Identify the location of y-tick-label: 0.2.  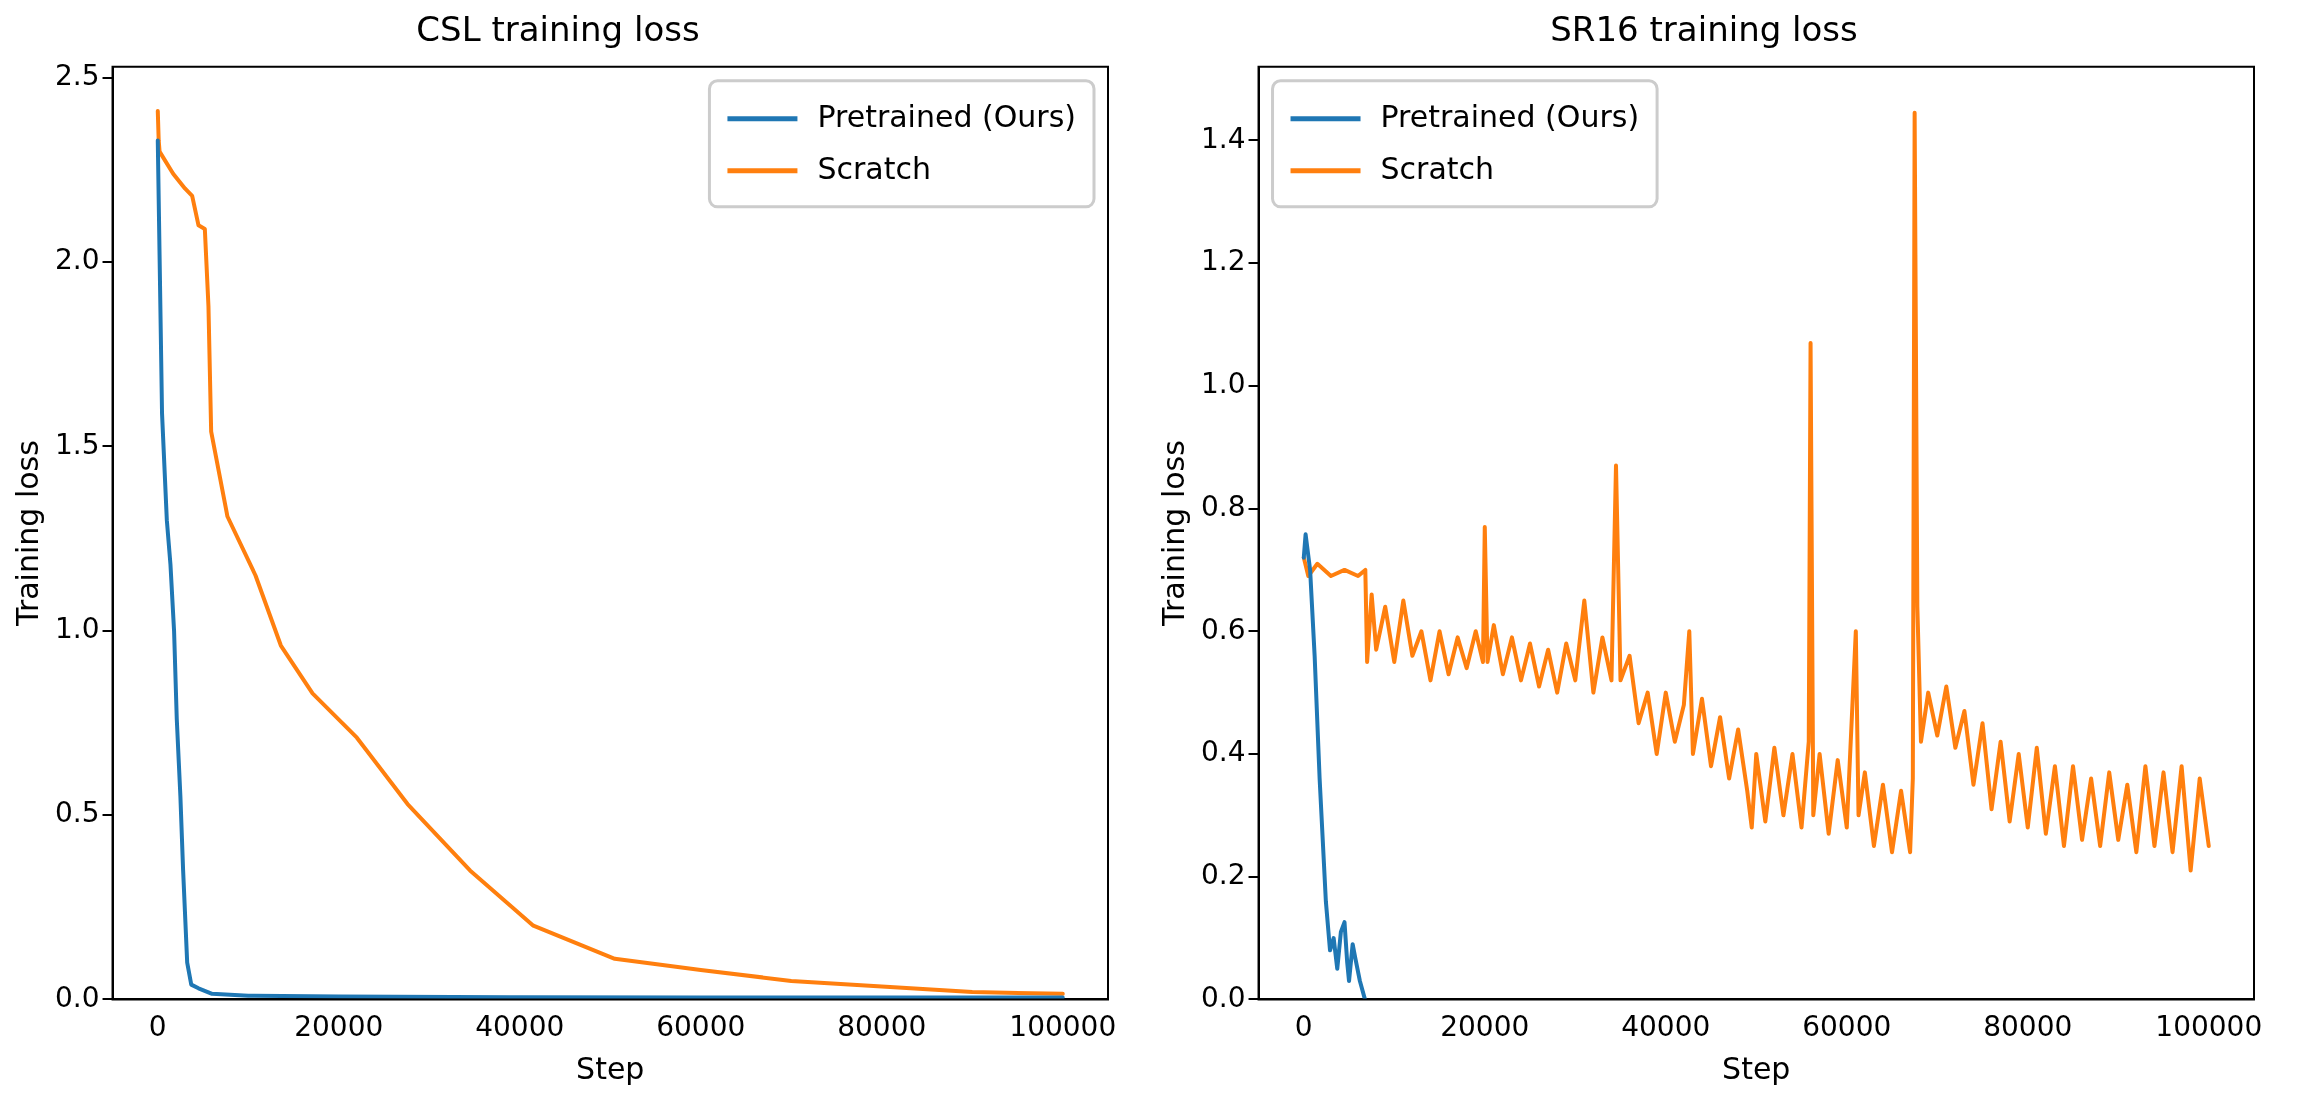
(1223, 874).